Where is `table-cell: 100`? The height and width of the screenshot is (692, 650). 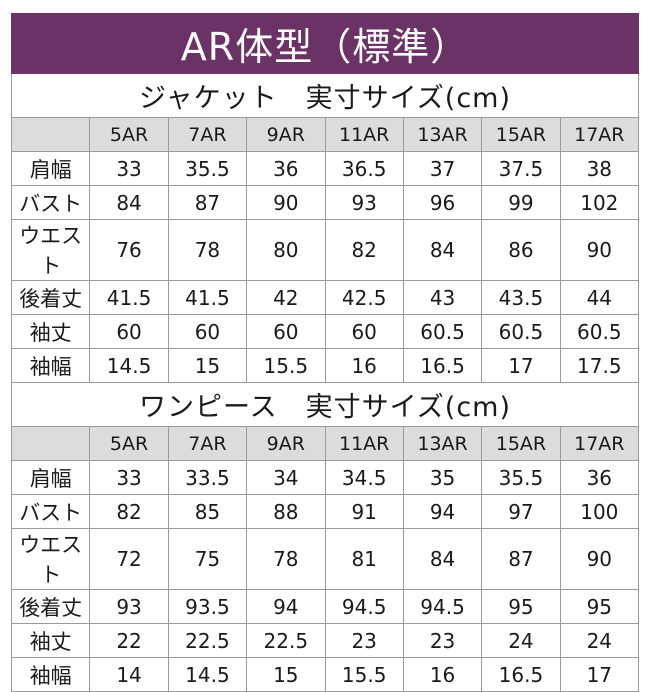 table-cell: 100 is located at coordinates (599, 511).